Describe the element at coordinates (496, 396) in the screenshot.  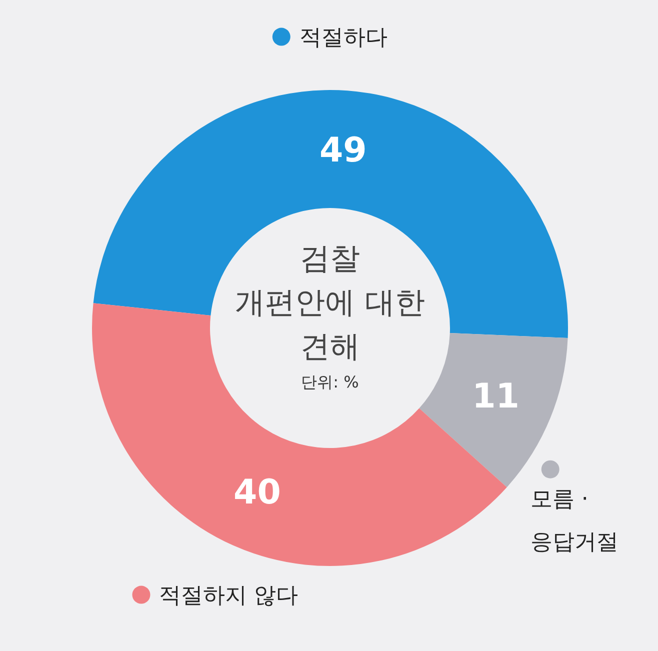
I see `data-label: 11` at that location.